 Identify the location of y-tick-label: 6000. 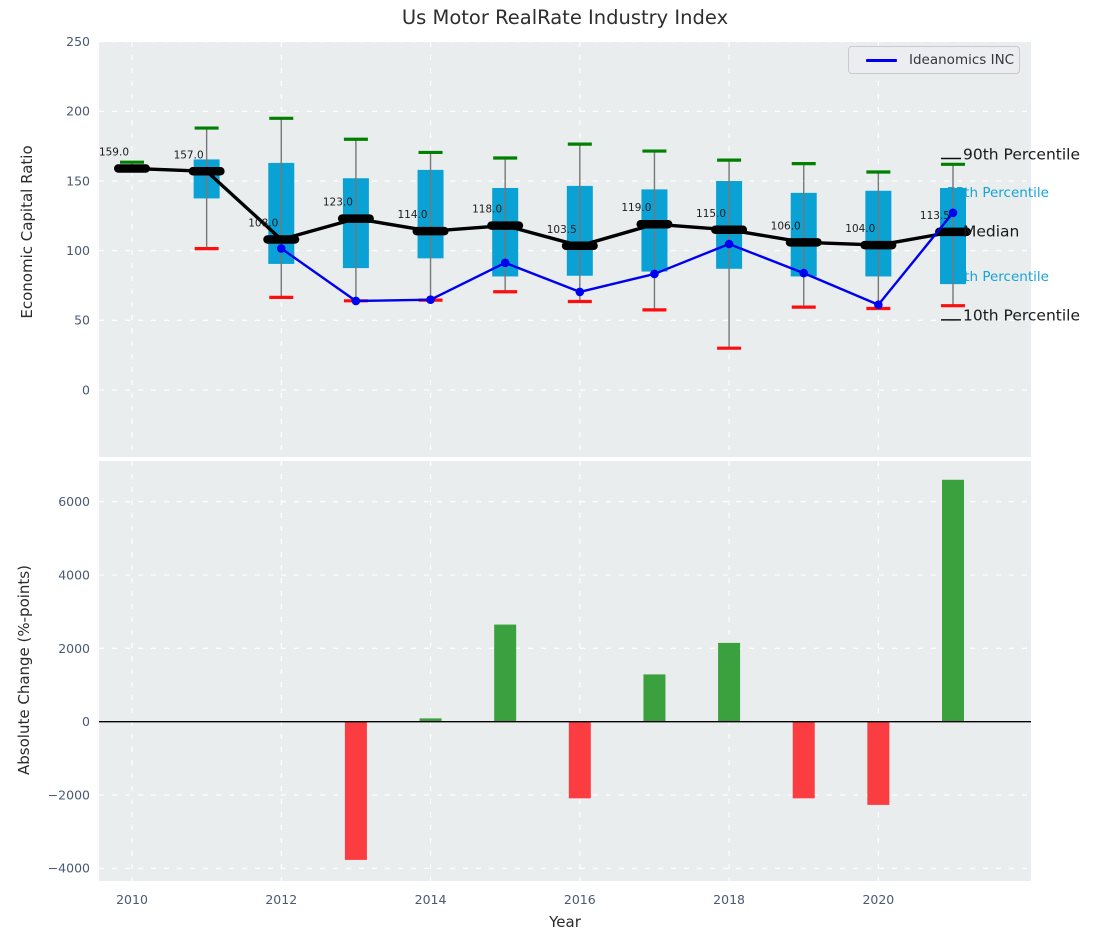
(74, 501).